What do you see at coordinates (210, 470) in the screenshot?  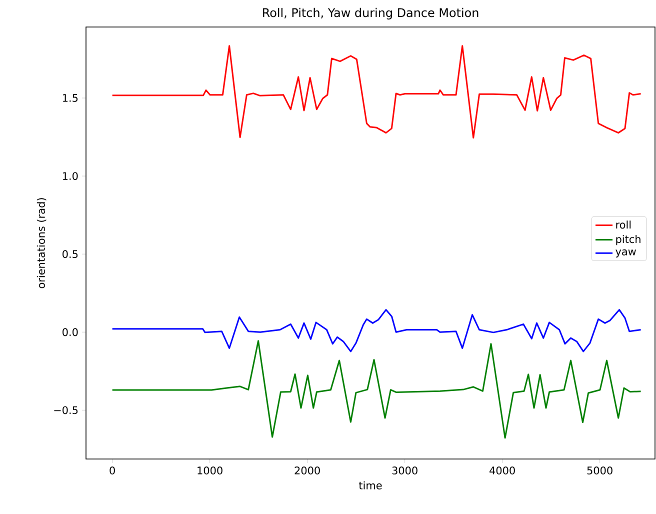 I see `x-tick-label: 1000` at bounding box center [210, 470].